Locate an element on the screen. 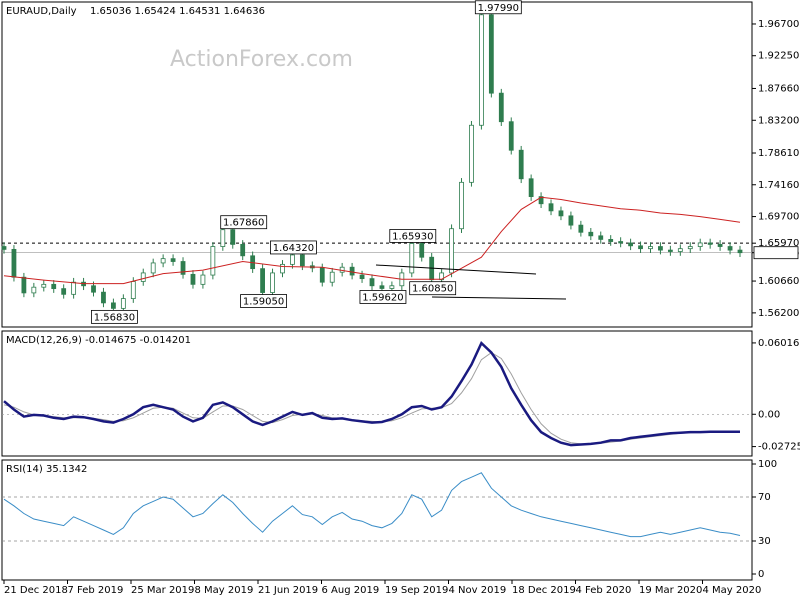 This screenshot has width=800, height=600. macd-header: MACD(12,26,9) -0.014675 -0.014201 is located at coordinates (98, 340).